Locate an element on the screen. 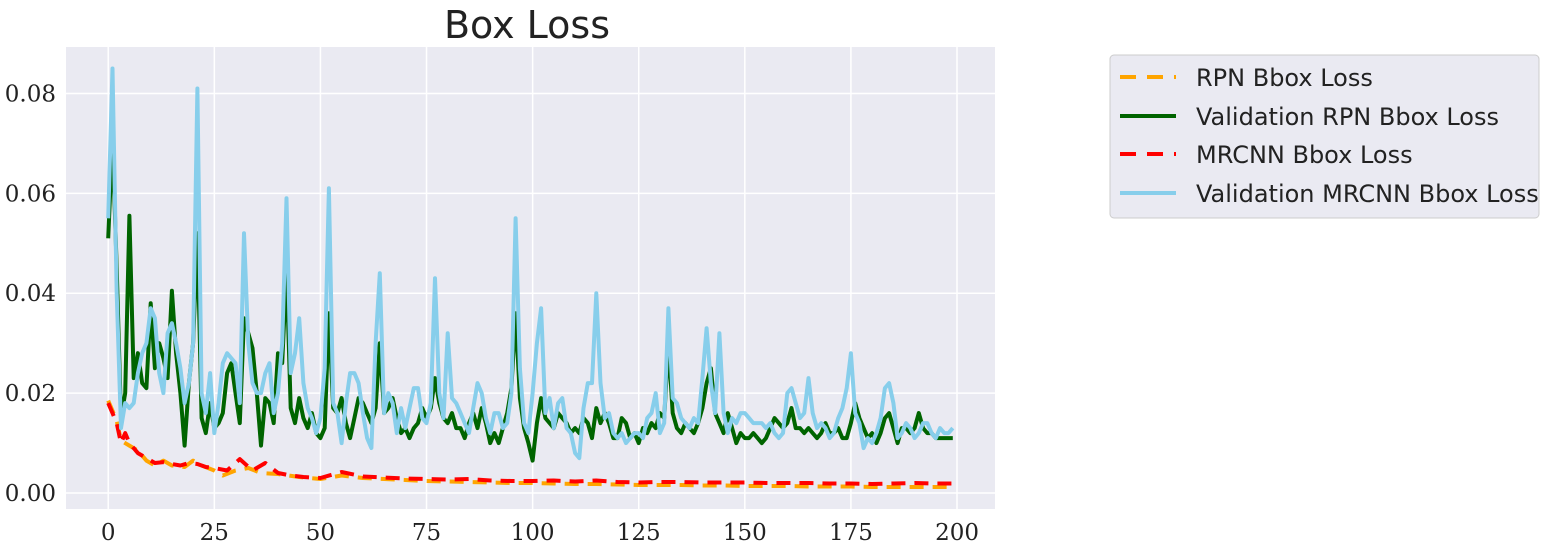 The image size is (1549, 553). chart-title: Box Loss is located at coordinates (527, 25).